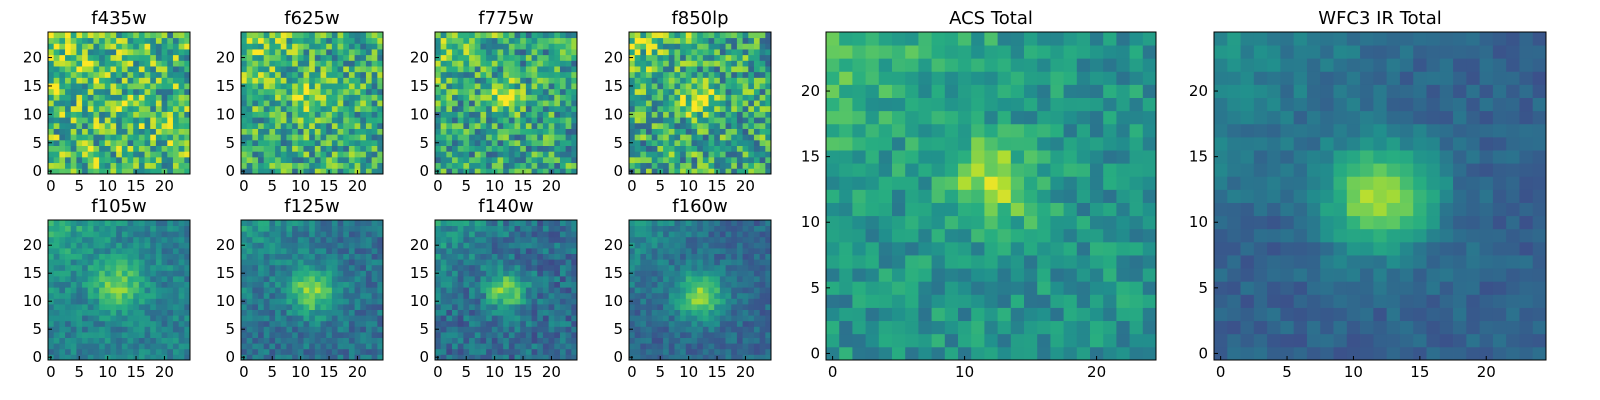 This screenshot has height=400, width=1600. I want to click on panel-title: f140w, so click(505, 206).